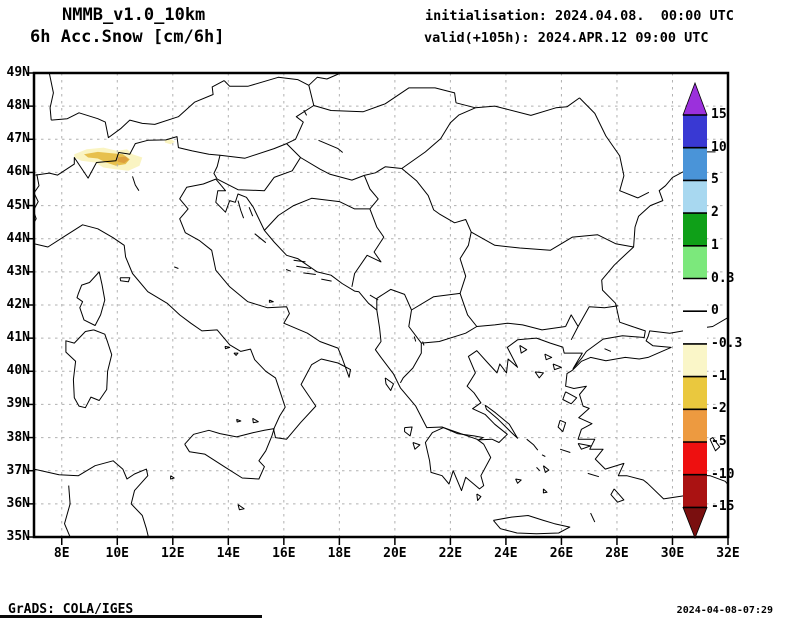  Describe the element at coordinates (416, 446) in the screenshot. I see `island-zakynthos` at that location.